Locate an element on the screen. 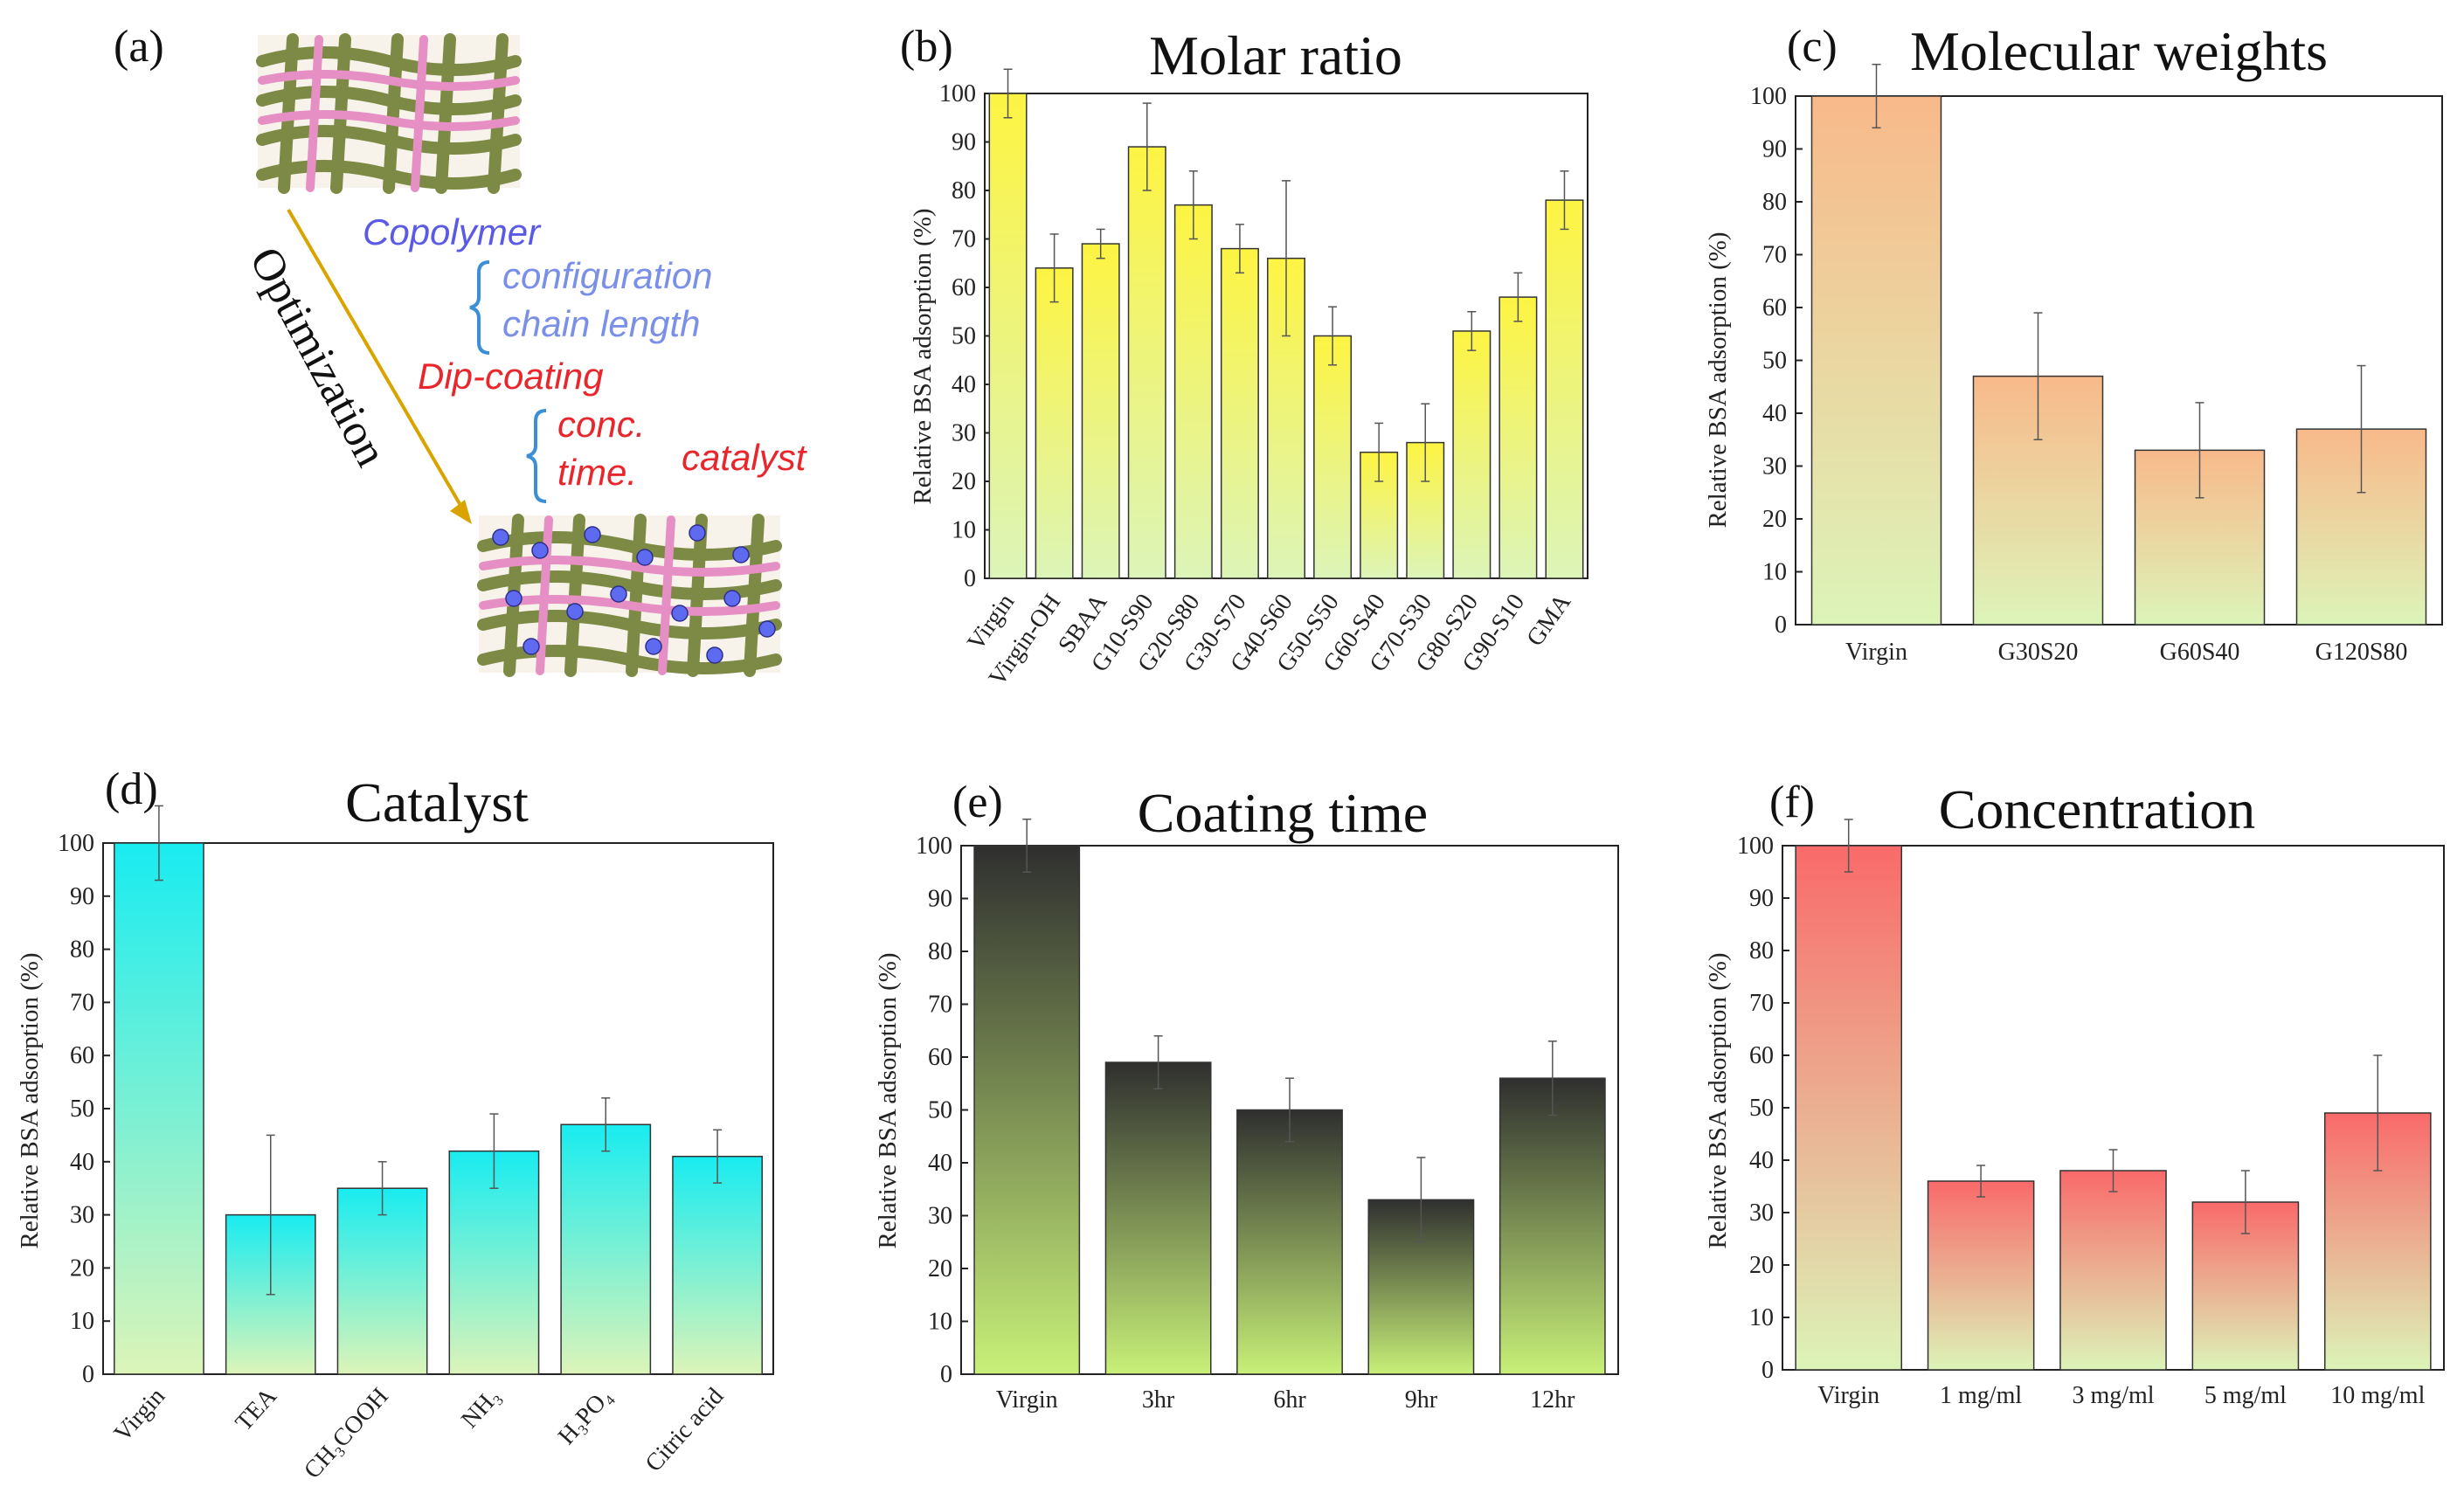 This screenshot has width=2464, height=1500. fabric-coated-image is located at coordinates (629, 595).